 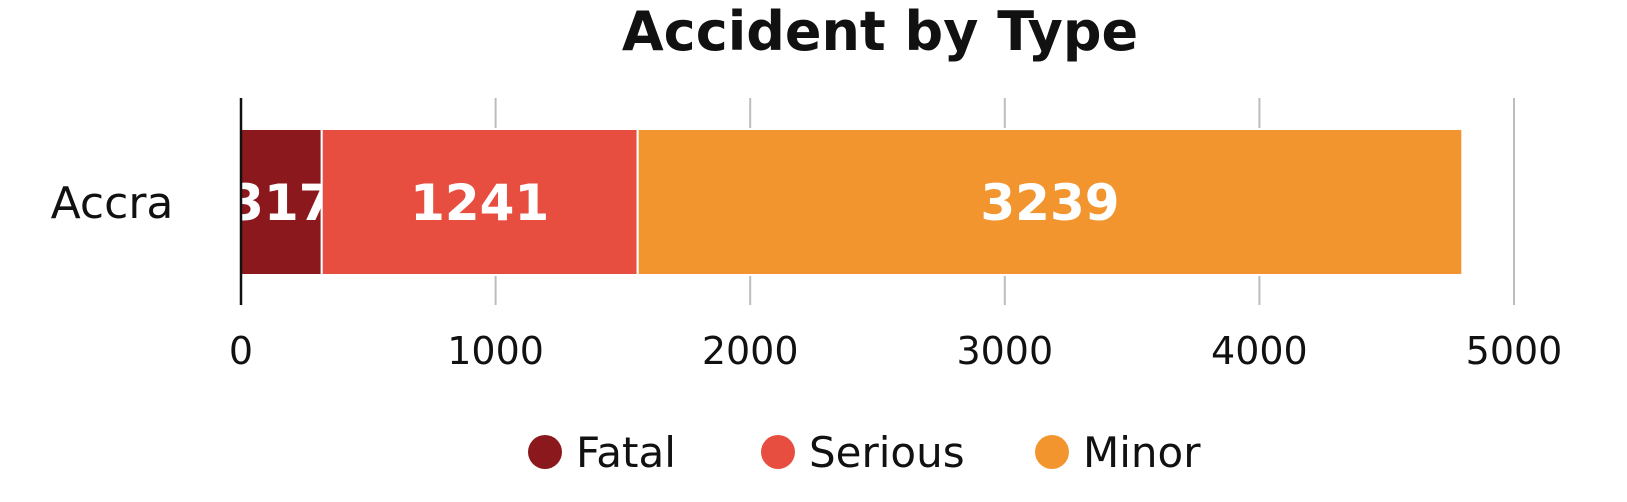 I want to click on category-label: Accra, so click(x=112, y=203).